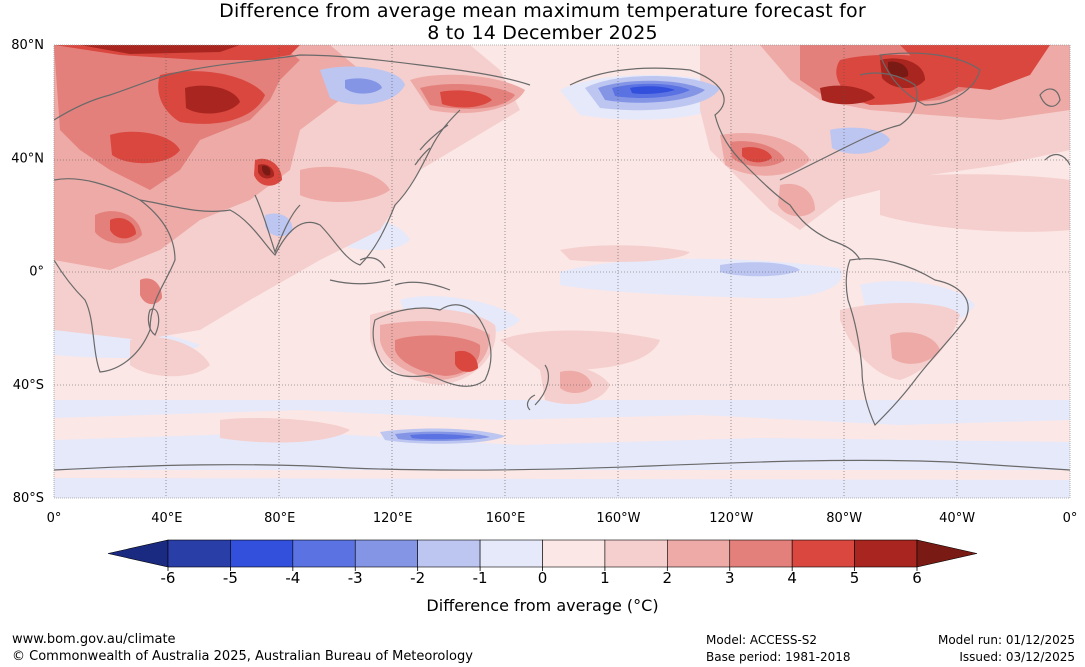  Describe the element at coordinates (1006, 640) in the screenshot. I see `footer-model-run: Model run: 01/12/2025` at that location.